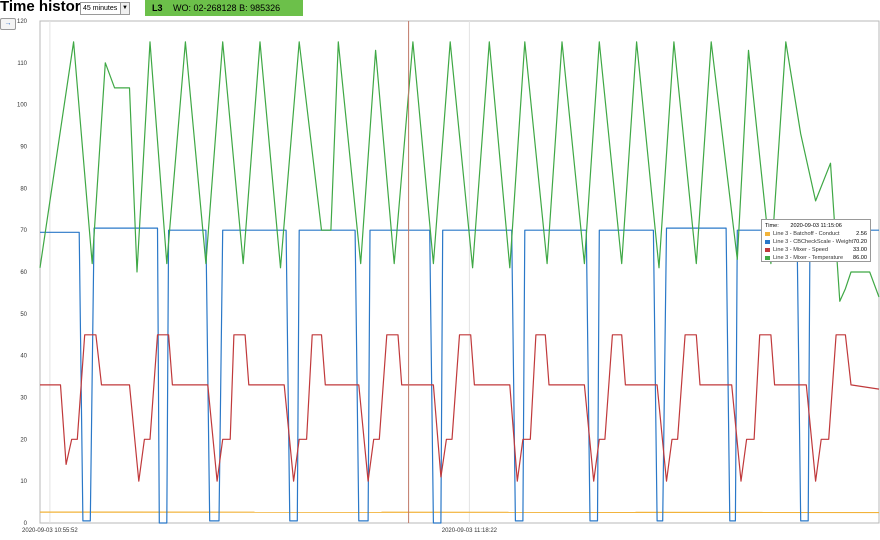 The image size is (880, 540). Describe the element at coordinates (50, 531) in the screenshot. I see `x-tick-label: 2020-09-03 10:55:52` at that location.